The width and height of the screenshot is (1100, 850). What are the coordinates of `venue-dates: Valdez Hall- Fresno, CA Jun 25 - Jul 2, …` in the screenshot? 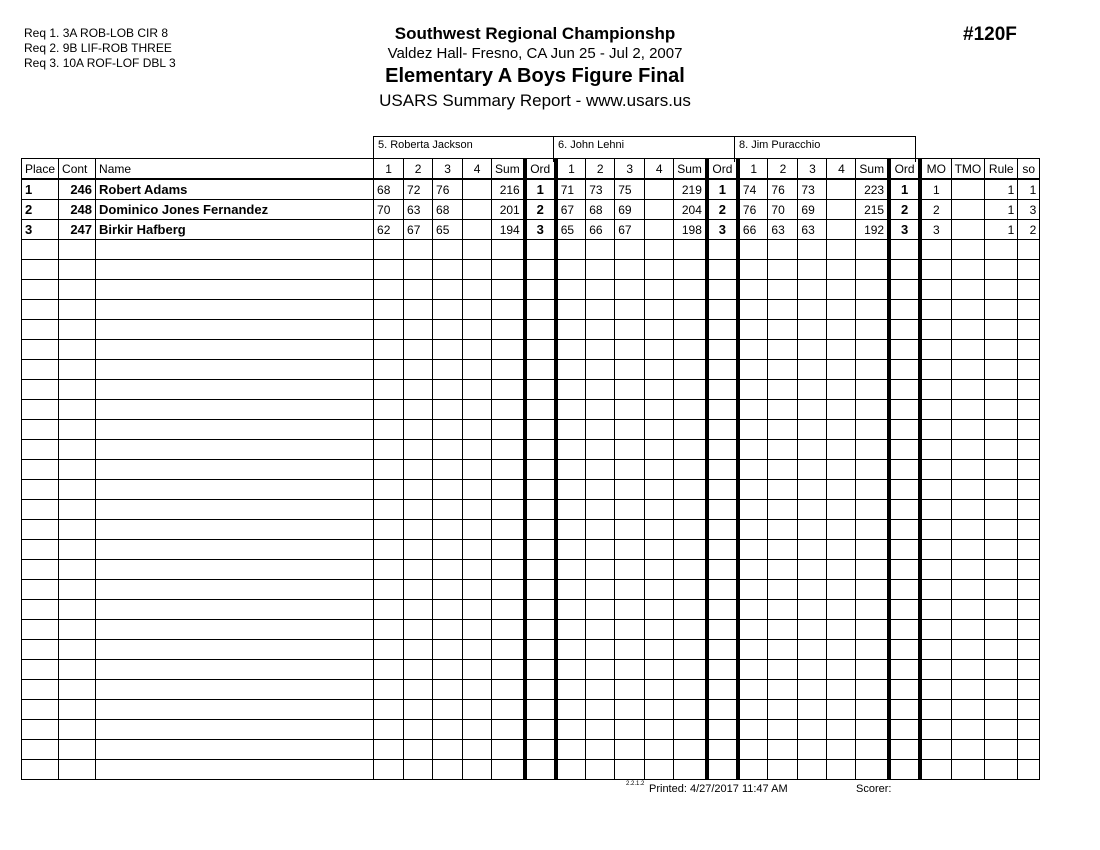 It's located at (535, 53).